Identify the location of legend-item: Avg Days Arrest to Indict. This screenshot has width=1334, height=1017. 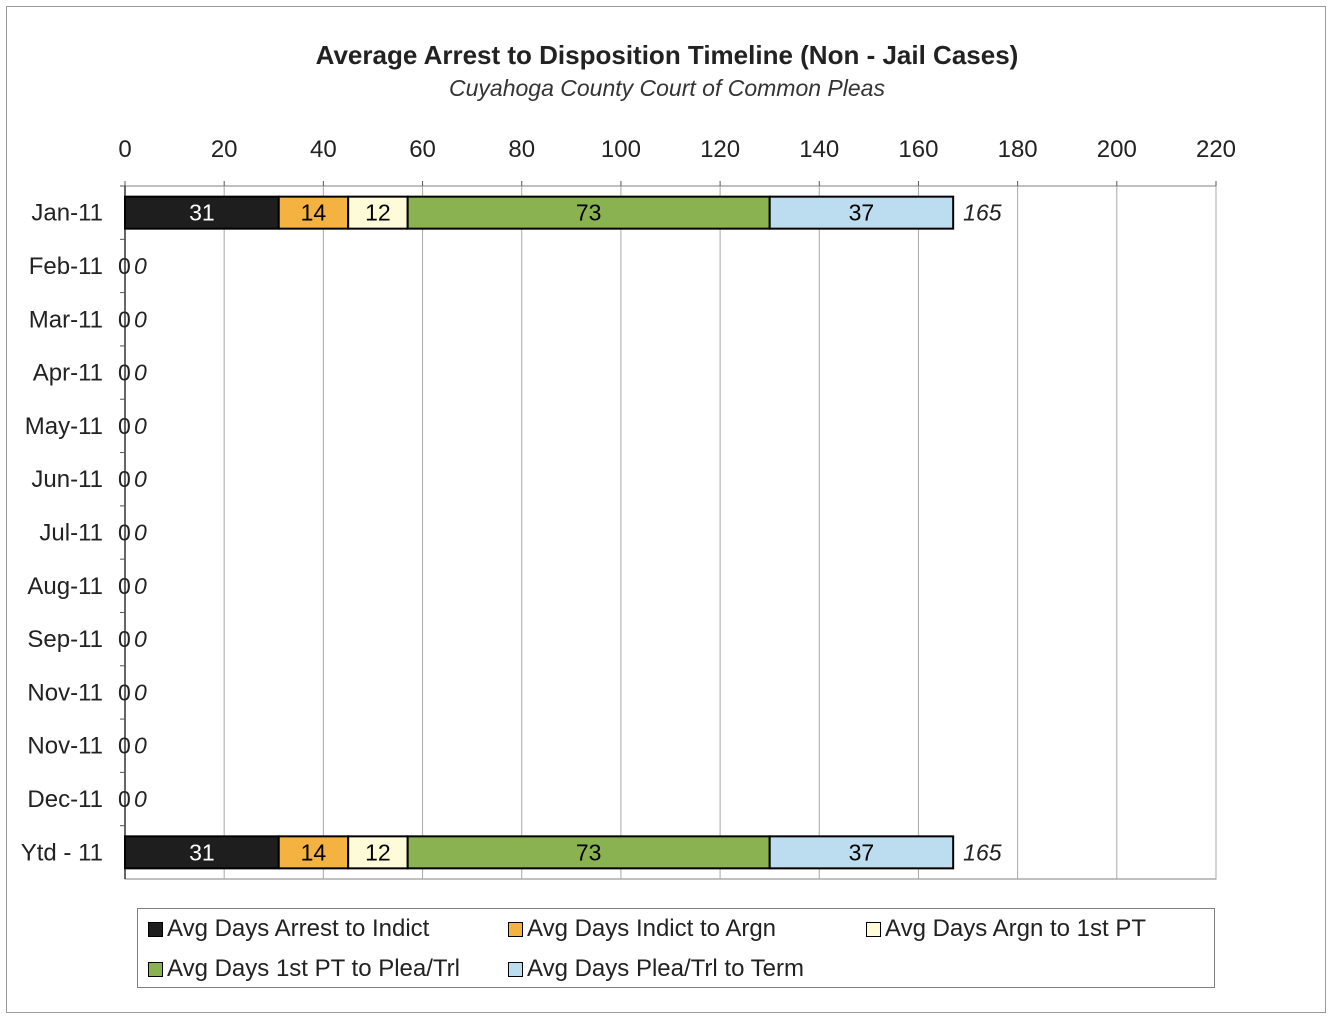
(288, 929).